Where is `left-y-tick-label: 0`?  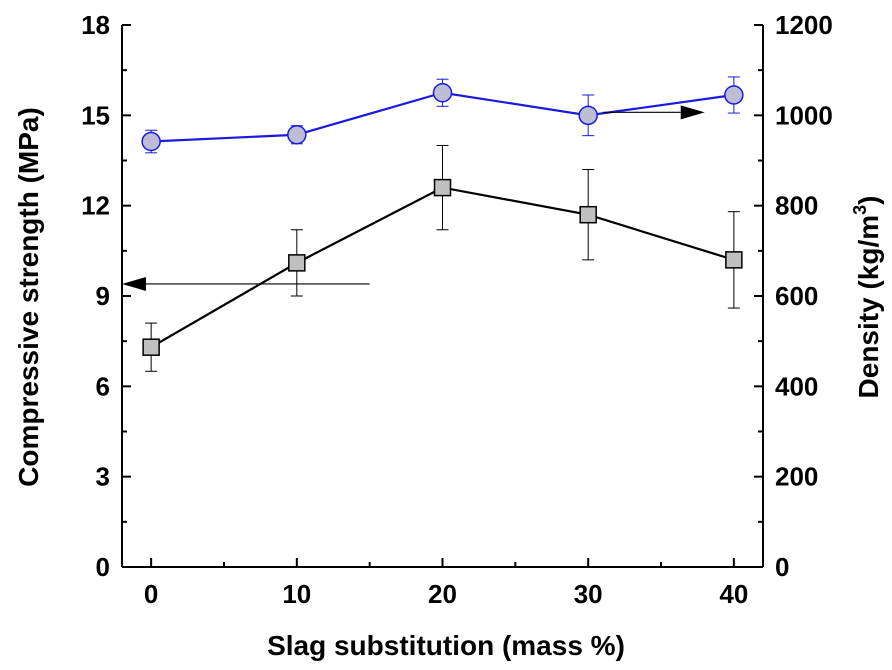 left-y-tick-label: 0 is located at coordinates (103, 567).